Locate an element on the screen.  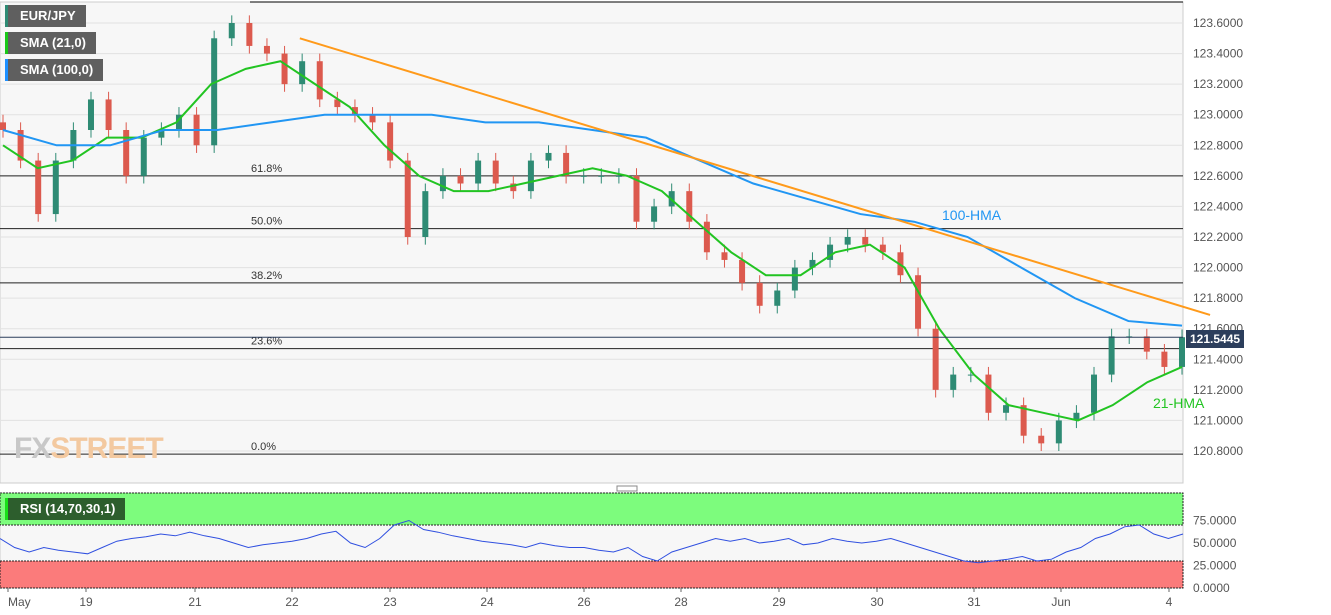
legend-sma100: SMA (100,0) is located at coordinates (54, 70).